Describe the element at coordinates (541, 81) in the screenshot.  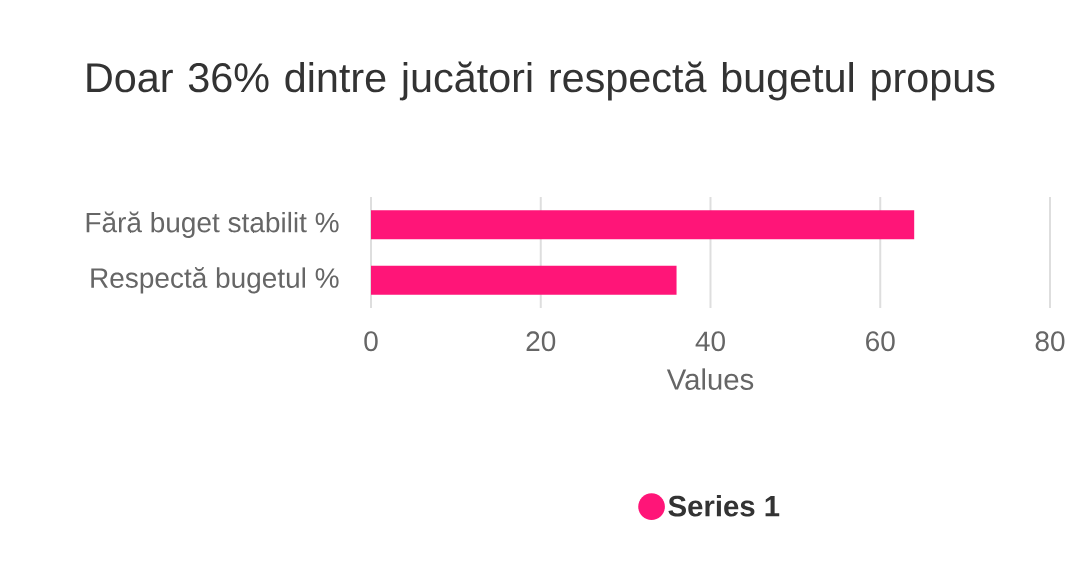
I see `chart-title: Doar 36% dintre jucători respectă bugetul propus` at that location.